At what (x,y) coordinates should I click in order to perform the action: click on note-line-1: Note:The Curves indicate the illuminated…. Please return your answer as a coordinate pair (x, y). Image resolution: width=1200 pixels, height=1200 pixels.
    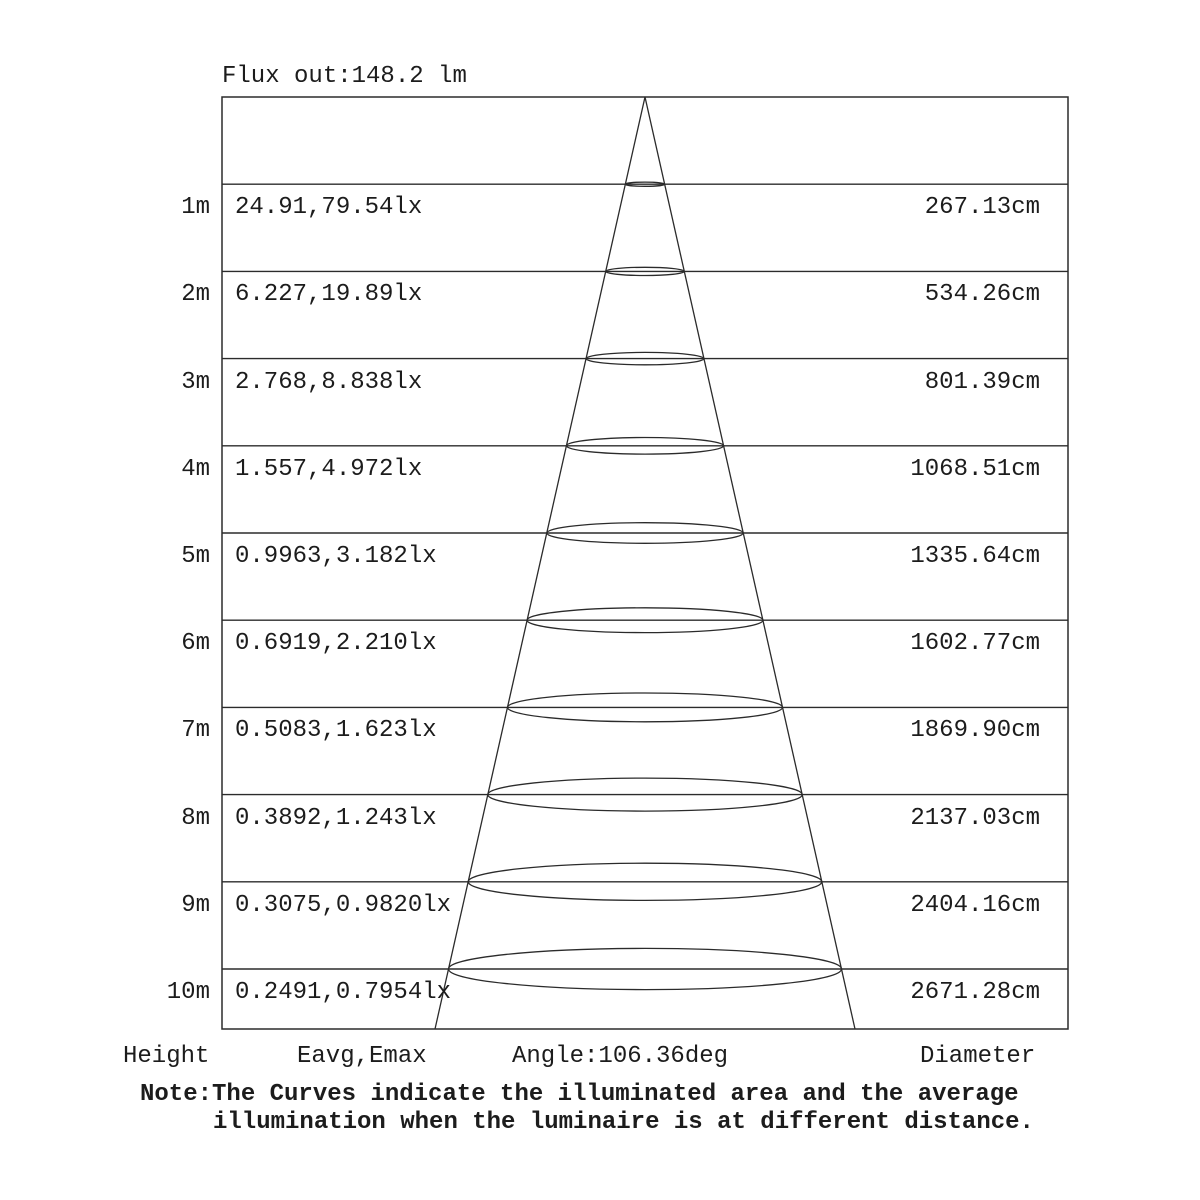
    Looking at the image, I should click on (579, 1094).